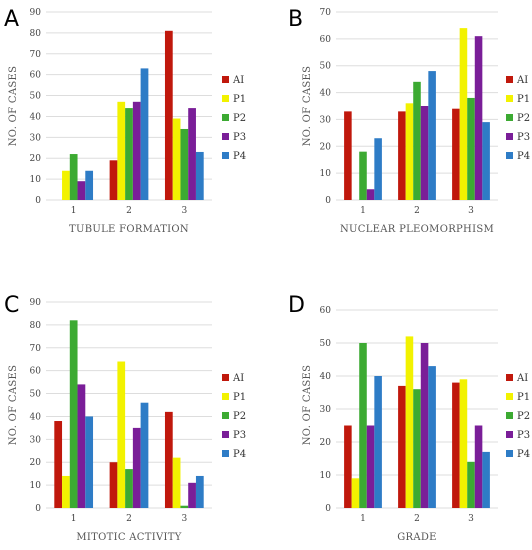  What do you see at coordinates (36, 34) in the screenshot?
I see `y-tick-label: 80` at bounding box center [36, 34].